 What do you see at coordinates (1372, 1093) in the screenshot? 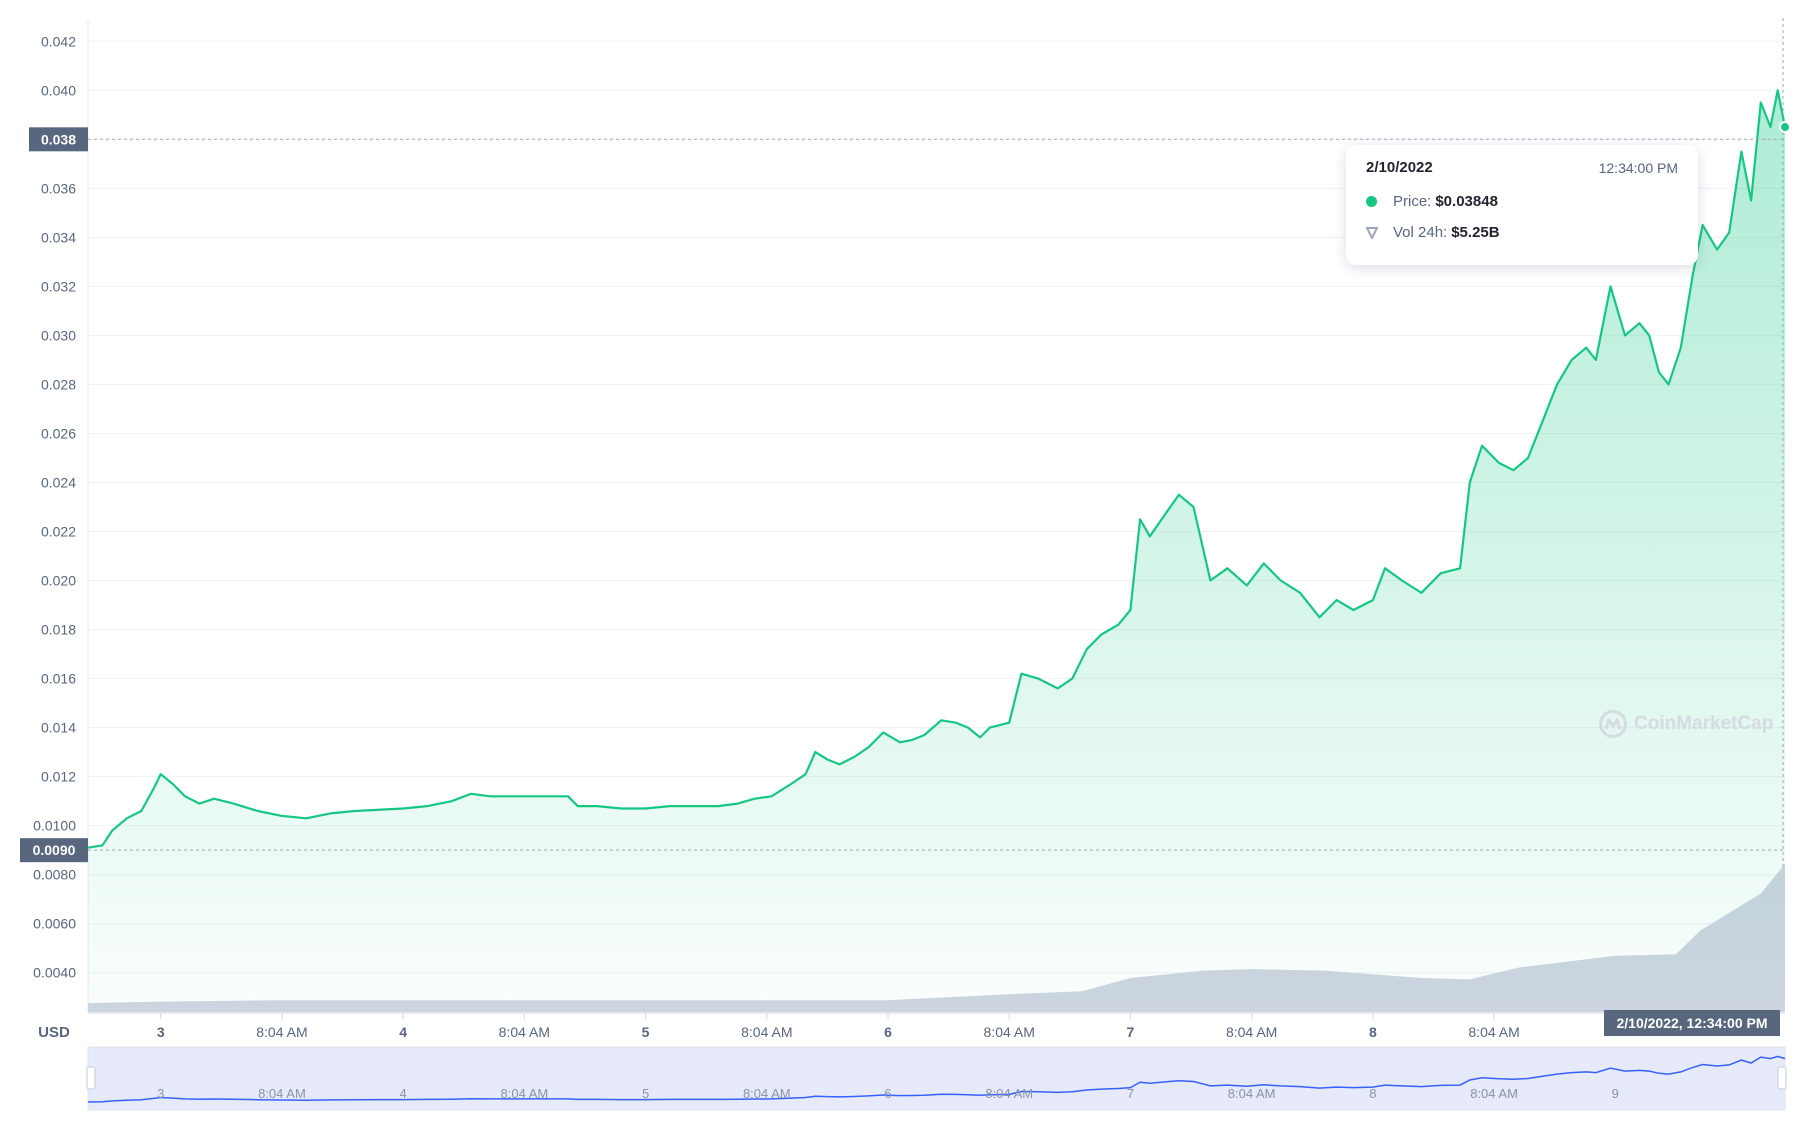
I see `navigator-tick-label: 8` at bounding box center [1372, 1093].